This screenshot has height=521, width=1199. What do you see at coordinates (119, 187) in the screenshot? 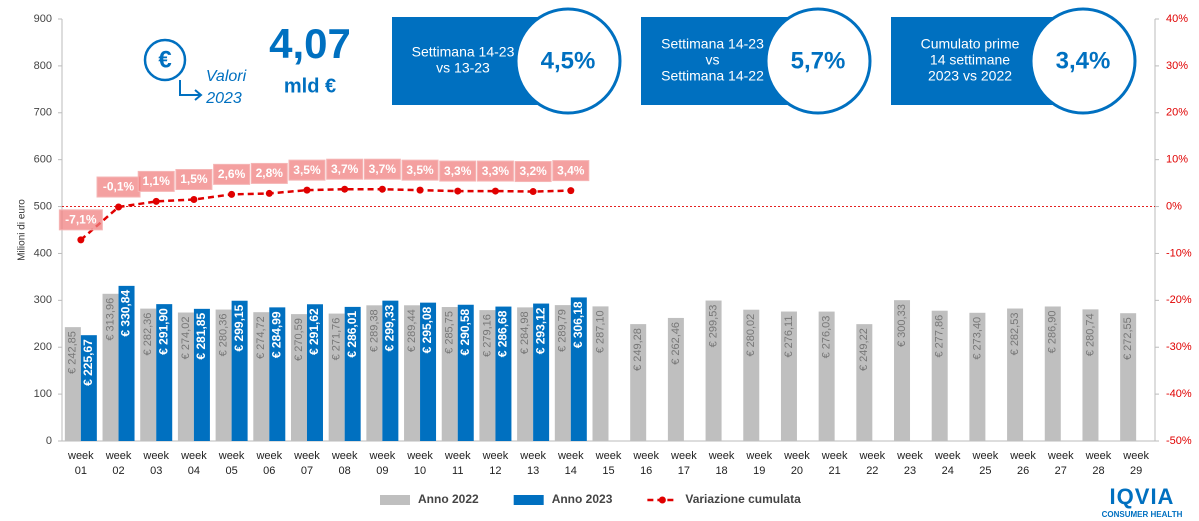
I see `line-label: -0,1%` at bounding box center [119, 187].